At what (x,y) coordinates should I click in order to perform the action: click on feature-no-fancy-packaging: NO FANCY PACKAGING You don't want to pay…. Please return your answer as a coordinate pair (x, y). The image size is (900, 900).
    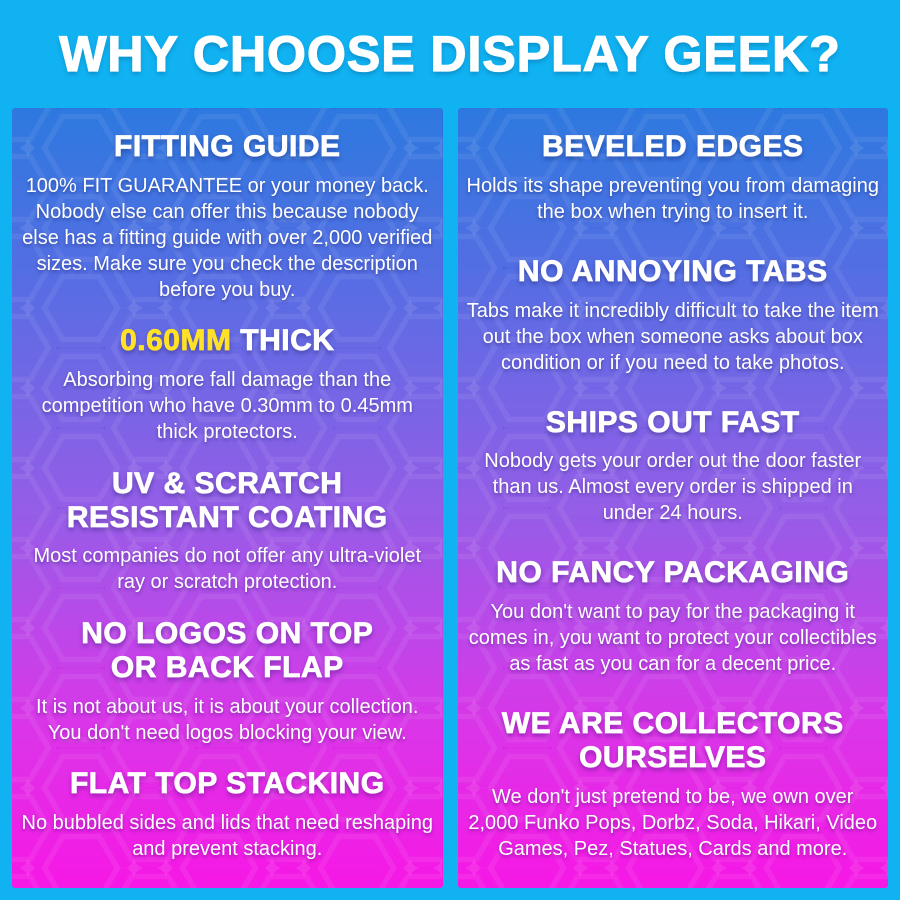
    Looking at the image, I should click on (673, 616).